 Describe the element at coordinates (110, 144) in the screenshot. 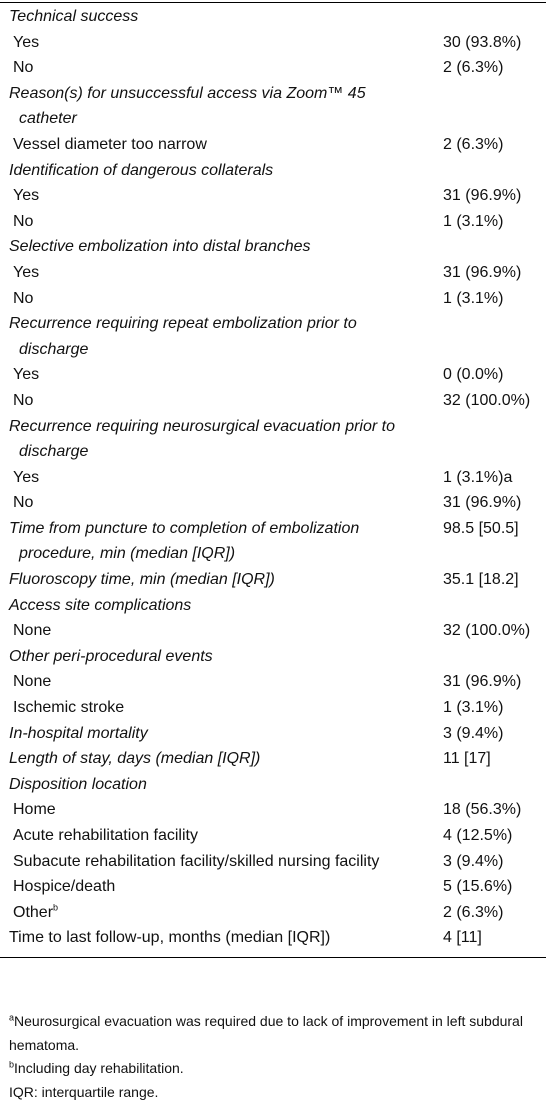

I see `row-label: Vessel diameter too narrow` at that location.